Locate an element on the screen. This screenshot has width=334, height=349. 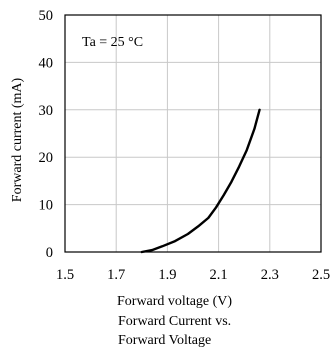
annotation-label: Ta = 25 °C is located at coordinates (112, 42).